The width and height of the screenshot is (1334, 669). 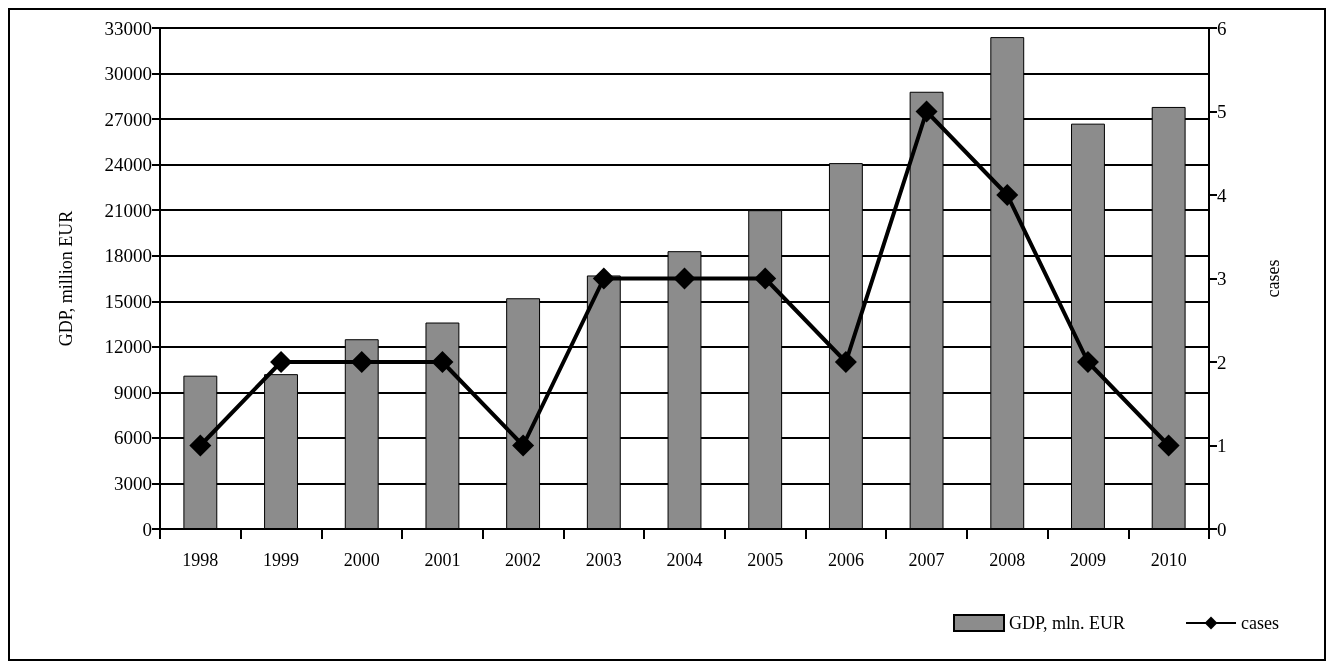 I want to click on x-tick-label: 2009, so click(x=1087, y=560).